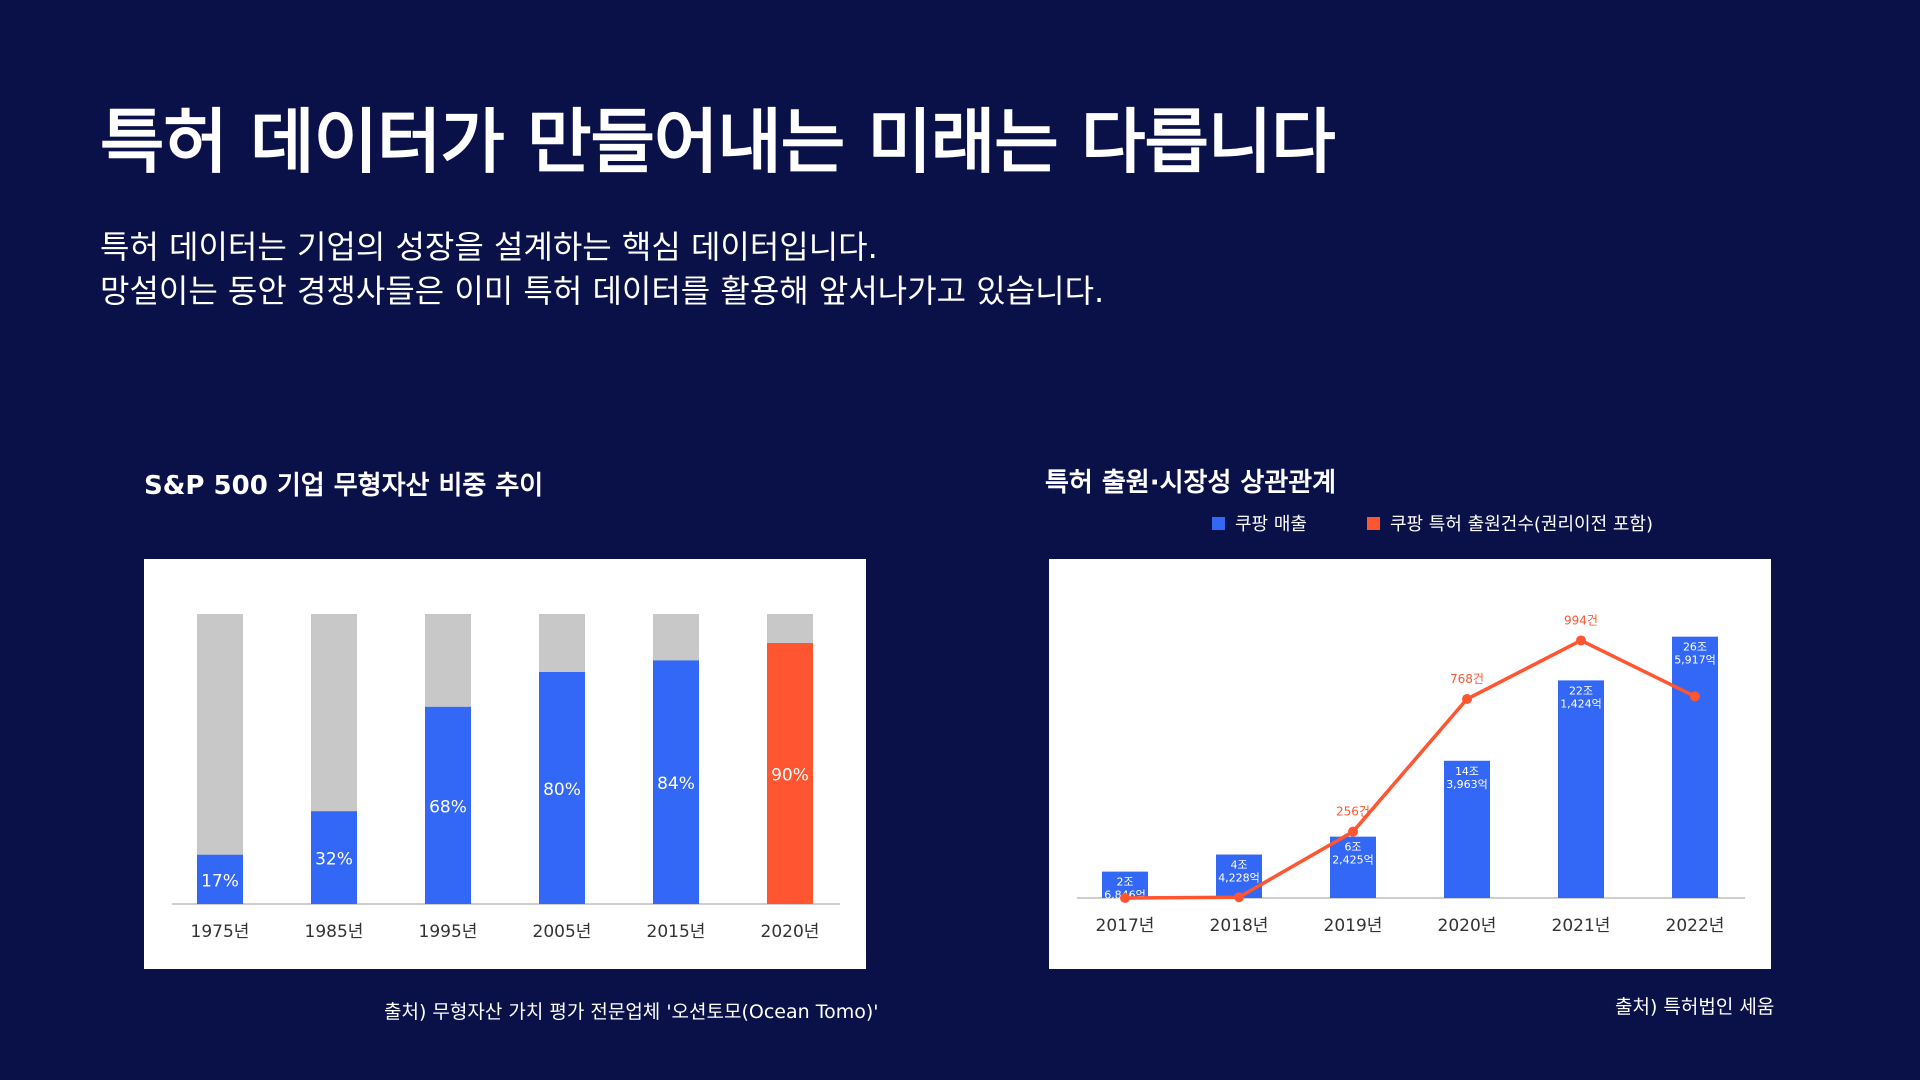  What do you see at coordinates (1581, 926) in the screenshot?
I see `right-x-tick-label: 2021년` at bounding box center [1581, 926].